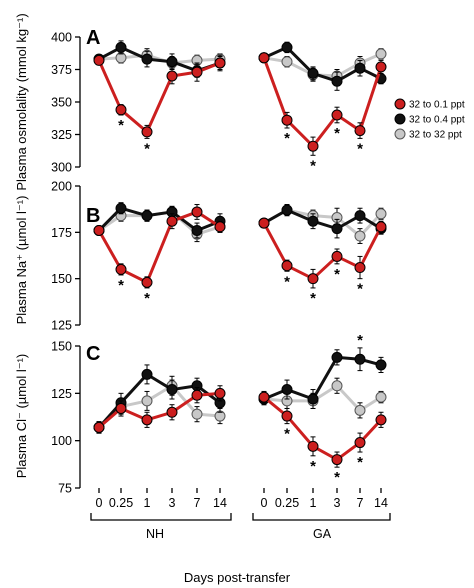 The image size is (474, 588). Describe the element at coordinates (61, 187) in the screenshot. I see `y-tick-label: 200` at that location.